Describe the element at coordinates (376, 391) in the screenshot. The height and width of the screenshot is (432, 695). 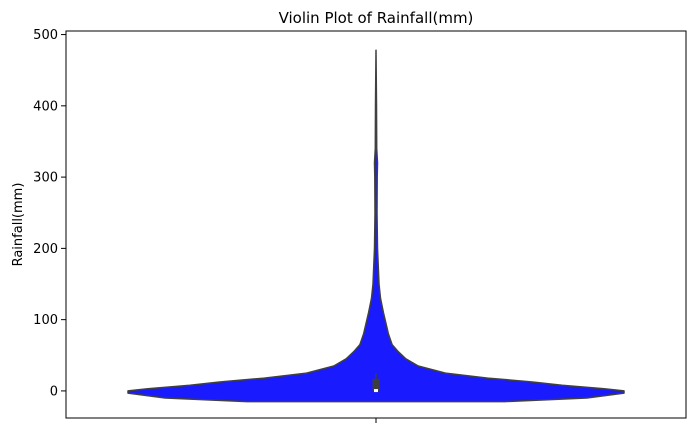
I see `median-marker` at that location.